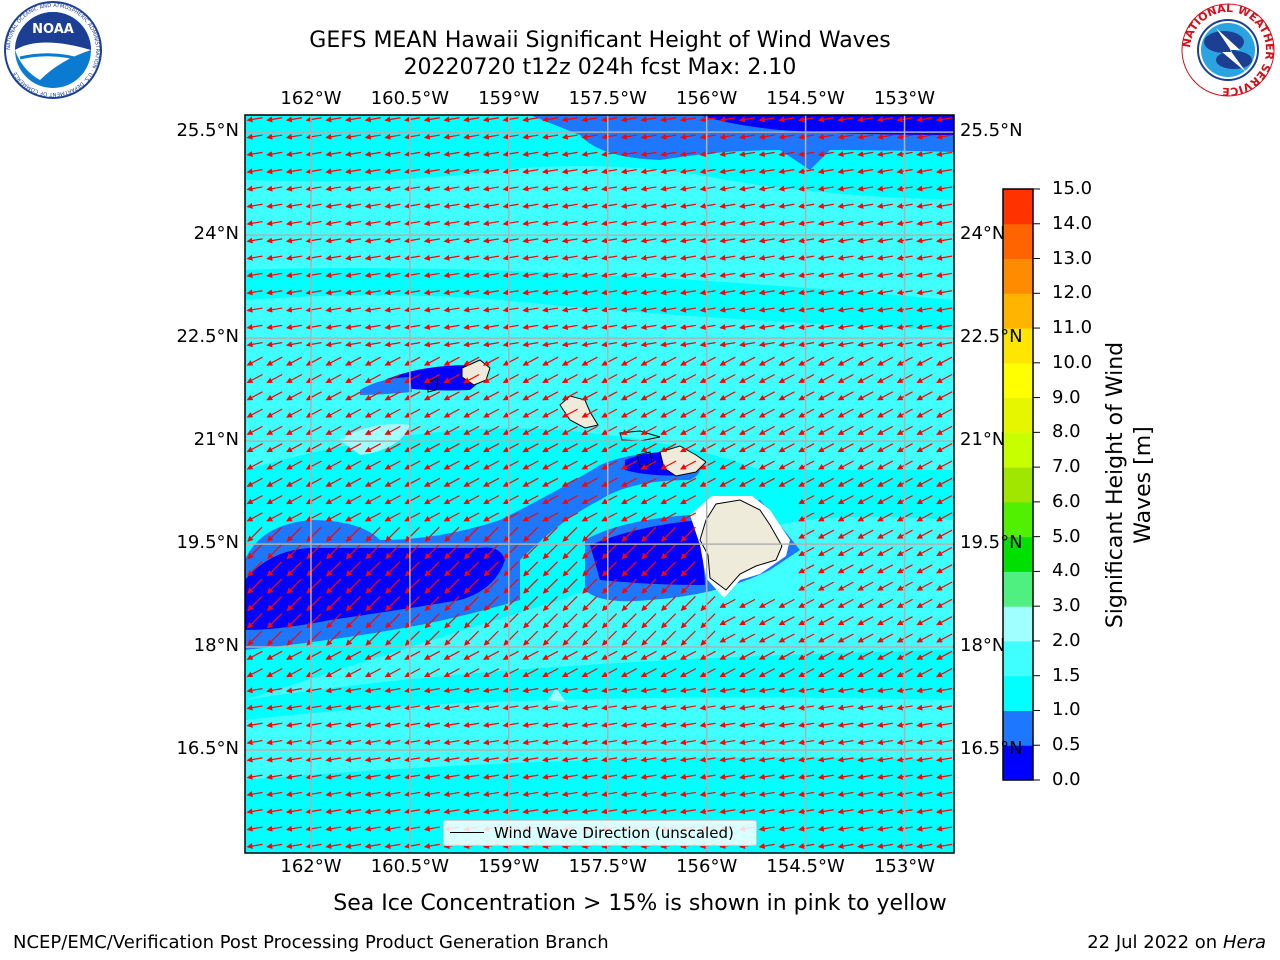 Image resolution: width=1280 pixels, height=960 pixels. What do you see at coordinates (991, 749) in the screenshot?
I see `lat-tick-right-6: 16.5°N` at bounding box center [991, 749].